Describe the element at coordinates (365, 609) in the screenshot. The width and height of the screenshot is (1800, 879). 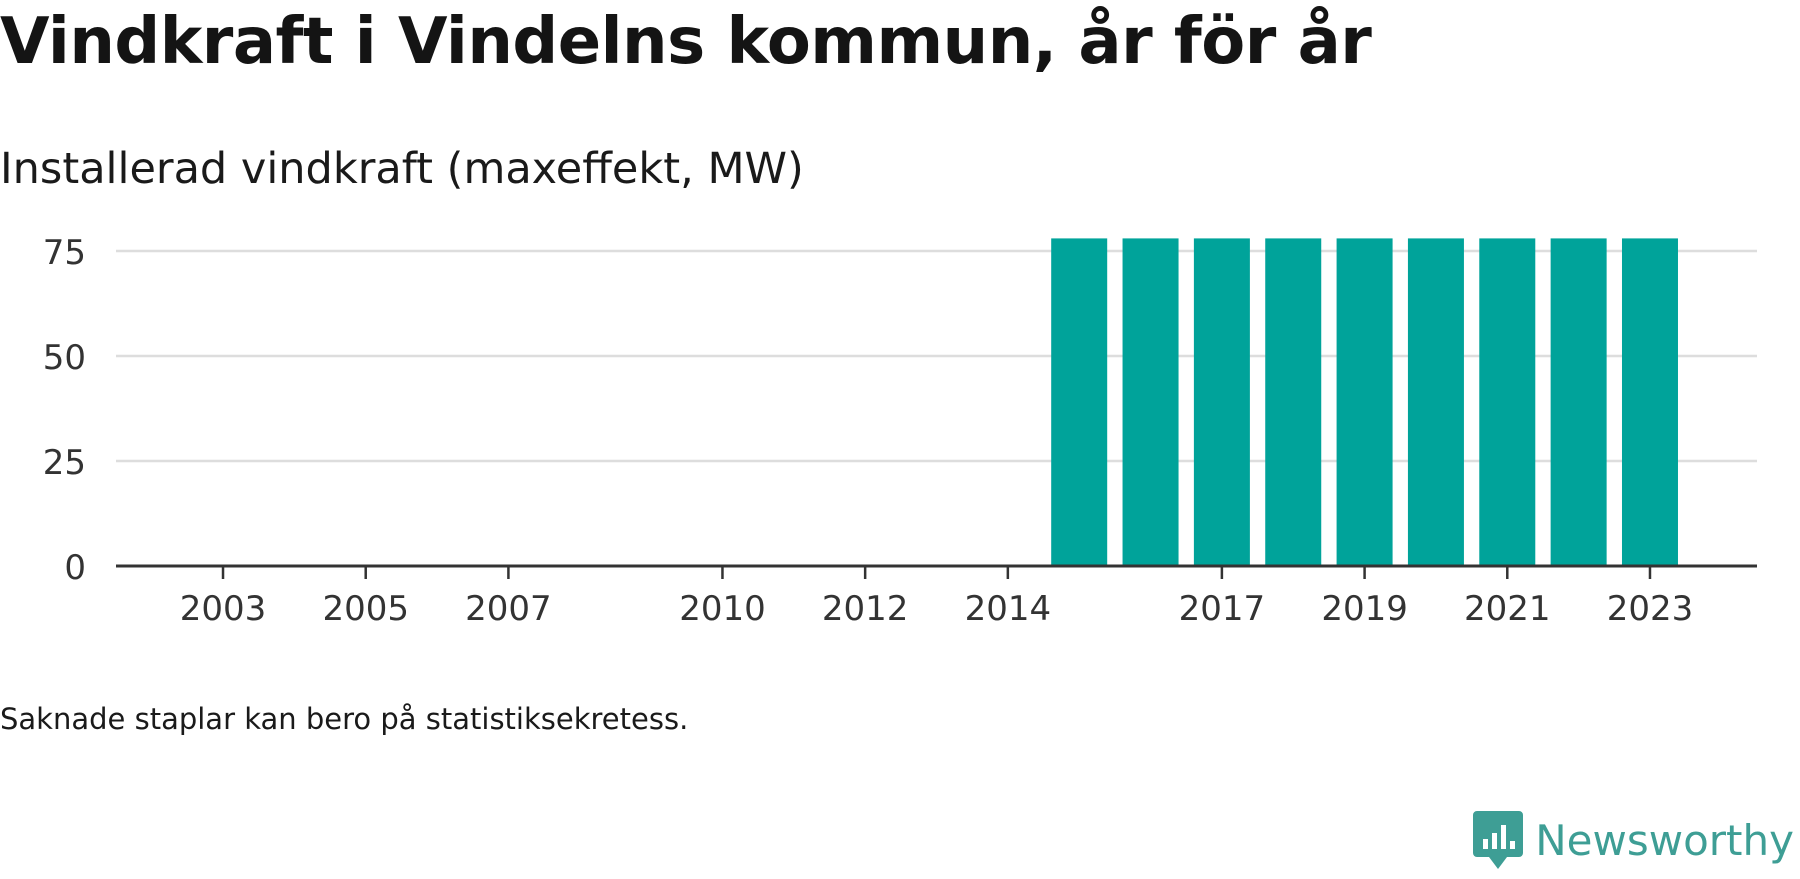
I see `x-tick-label: 2005` at that location.